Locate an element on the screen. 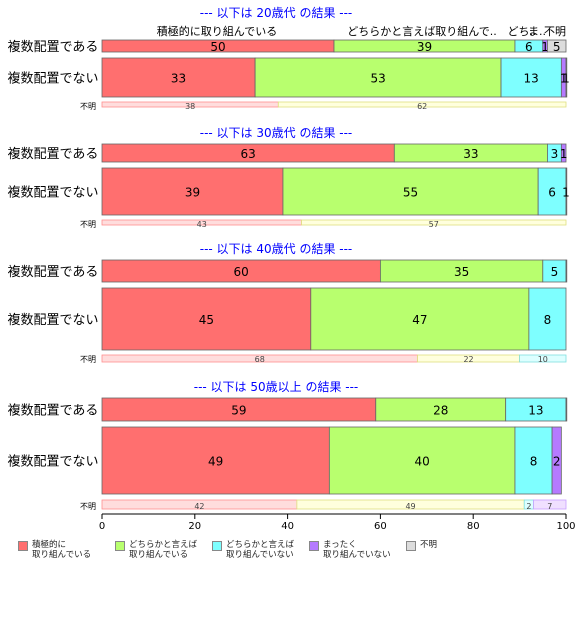 This screenshot has height=636, width=580. data-label: 3 is located at coordinates (555, 154).